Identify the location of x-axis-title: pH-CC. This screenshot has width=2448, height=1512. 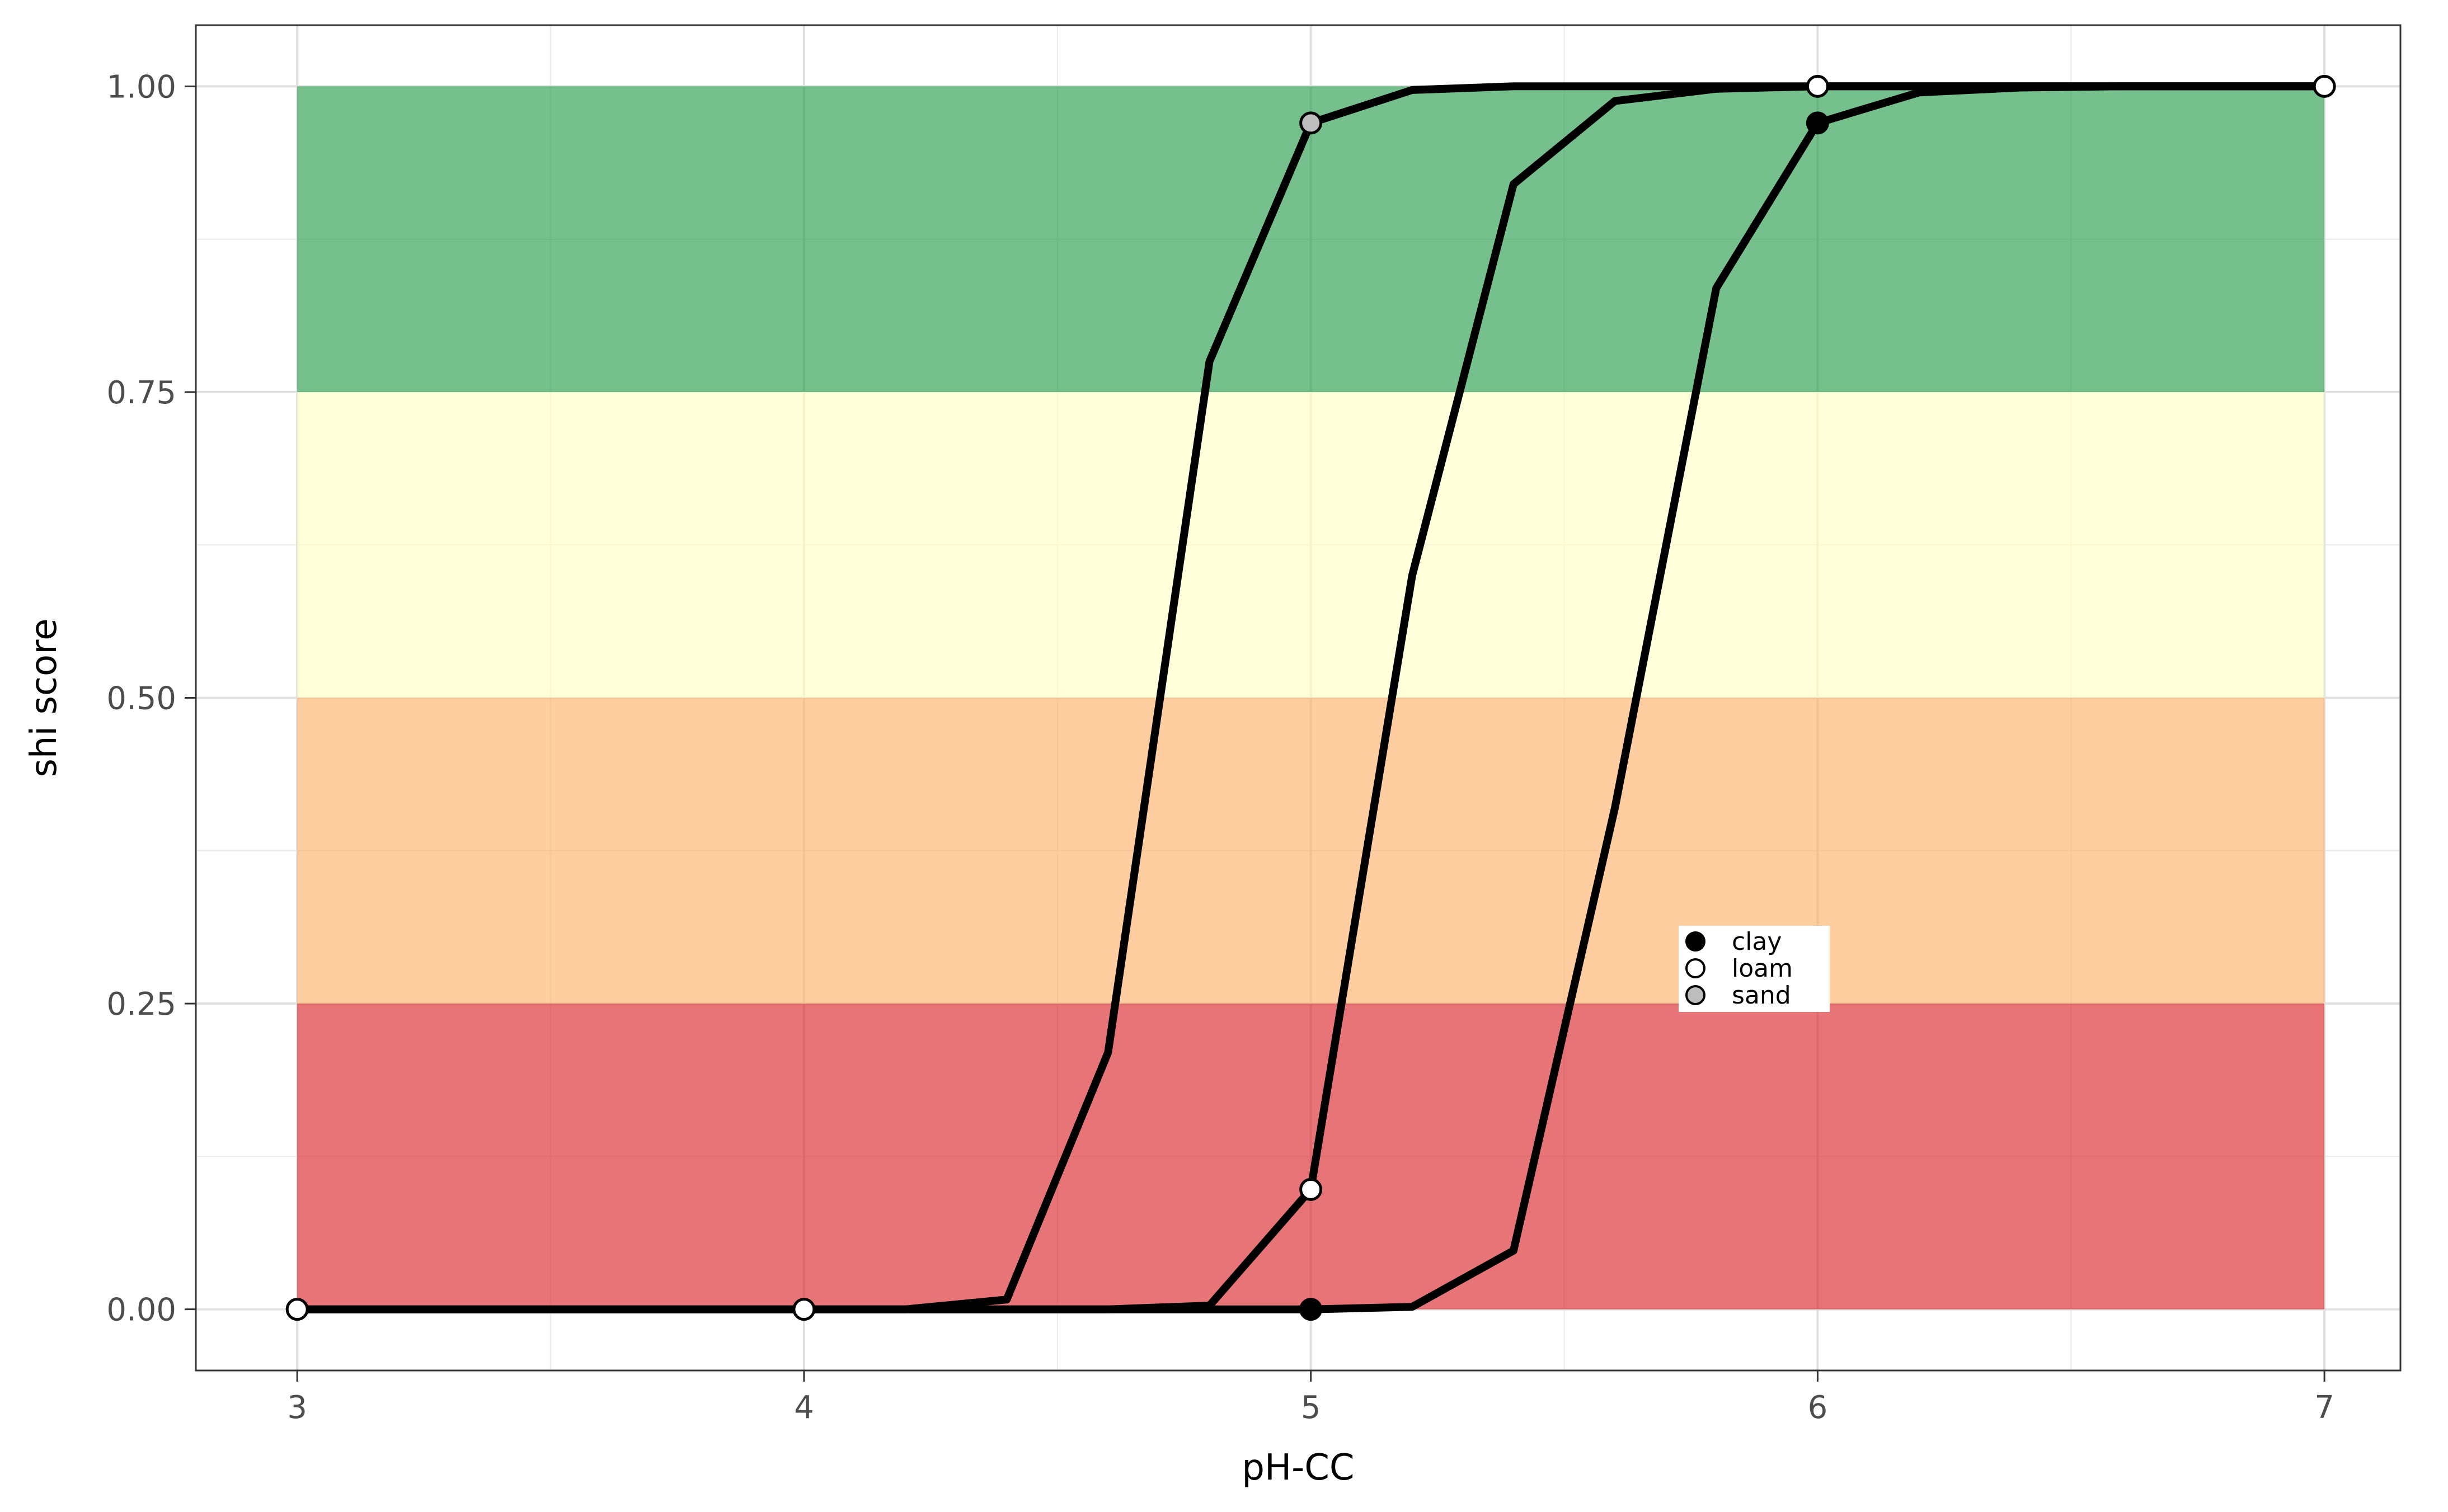
(1298, 1468).